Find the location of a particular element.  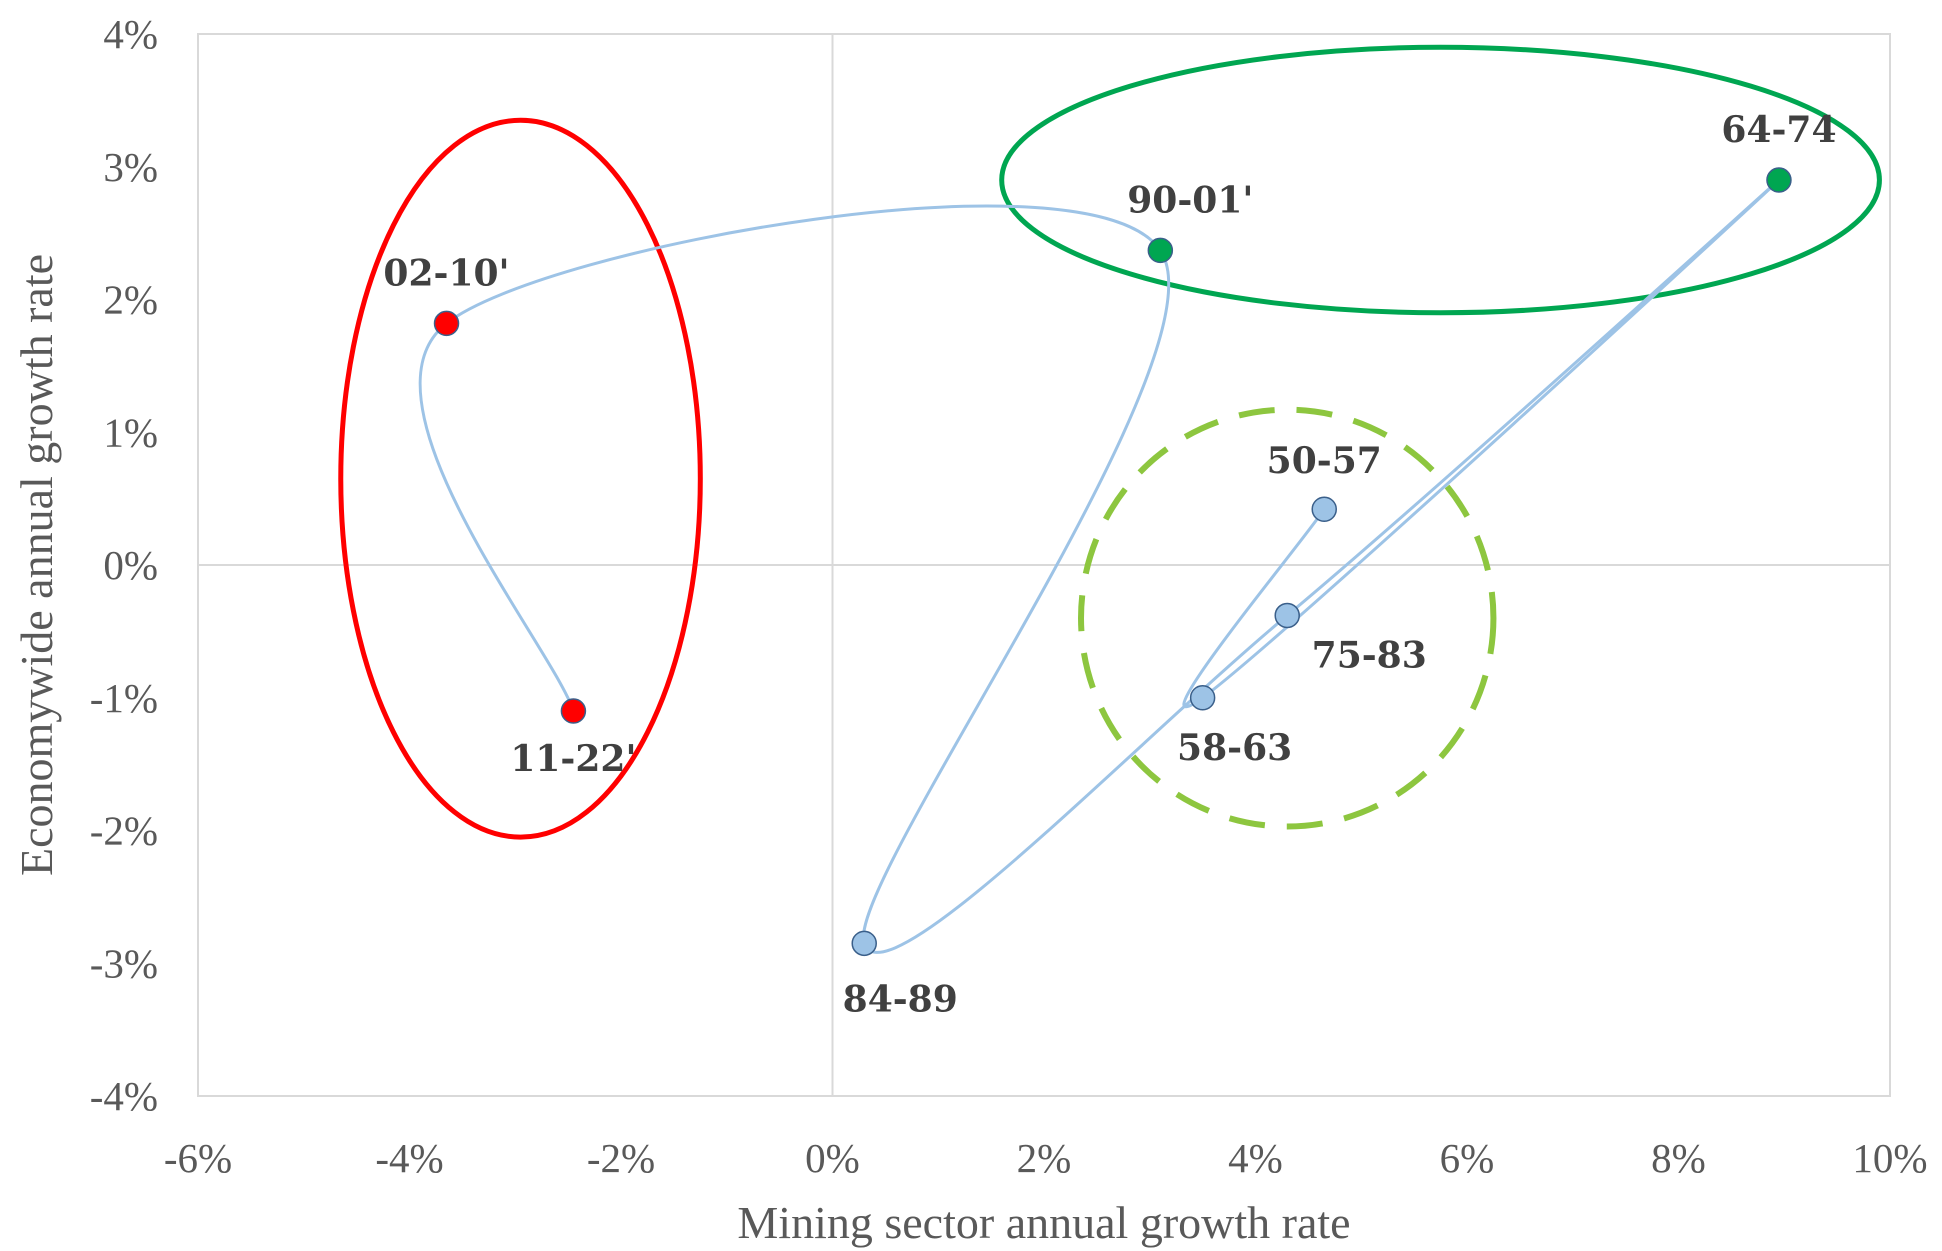

point-label: 75-83 is located at coordinates (1369, 655).